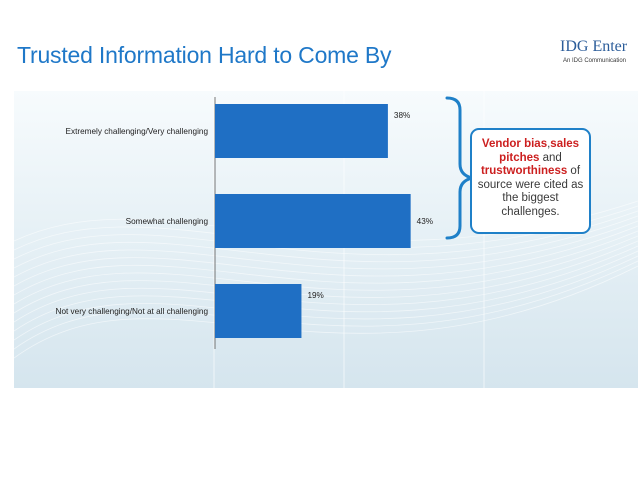  Describe the element at coordinates (167, 221) in the screenshot. I see `category-label-2: Somewhat challenging` at that location.